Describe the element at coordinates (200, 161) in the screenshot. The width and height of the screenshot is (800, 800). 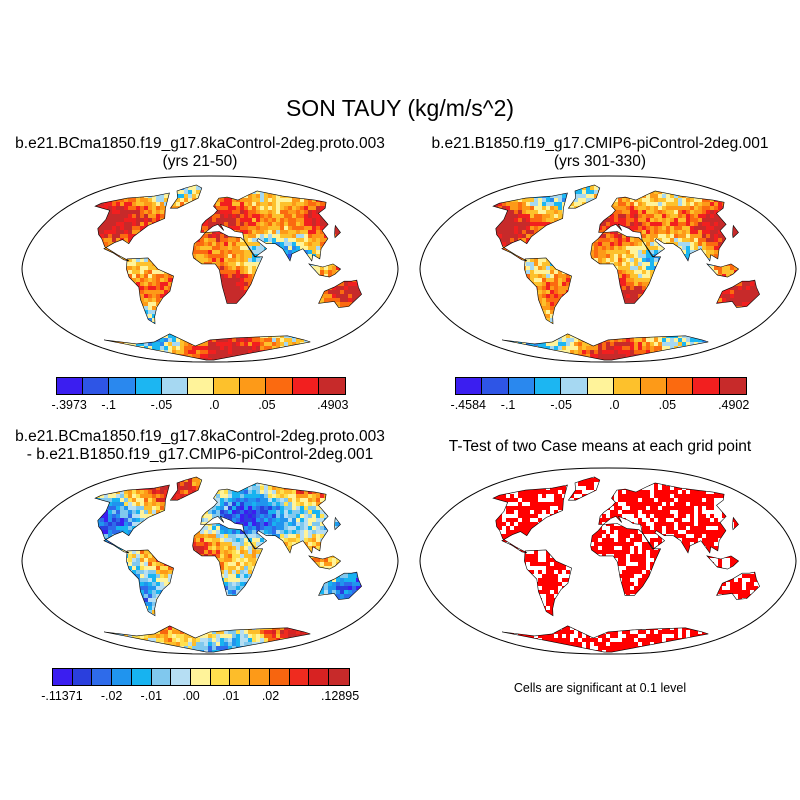
I see `case1-title-line2: (yrs 21-50)` at that location.